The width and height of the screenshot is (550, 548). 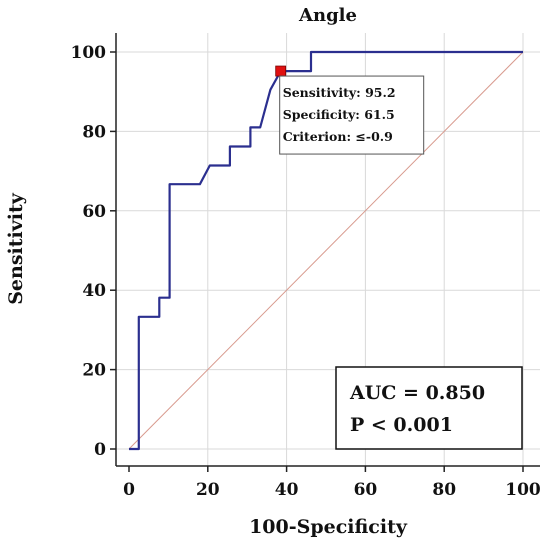 What do you see at coordinates (100, 450) in the screenshot?
I see `y-tick-label: 0` at bounding box center [100, 450].